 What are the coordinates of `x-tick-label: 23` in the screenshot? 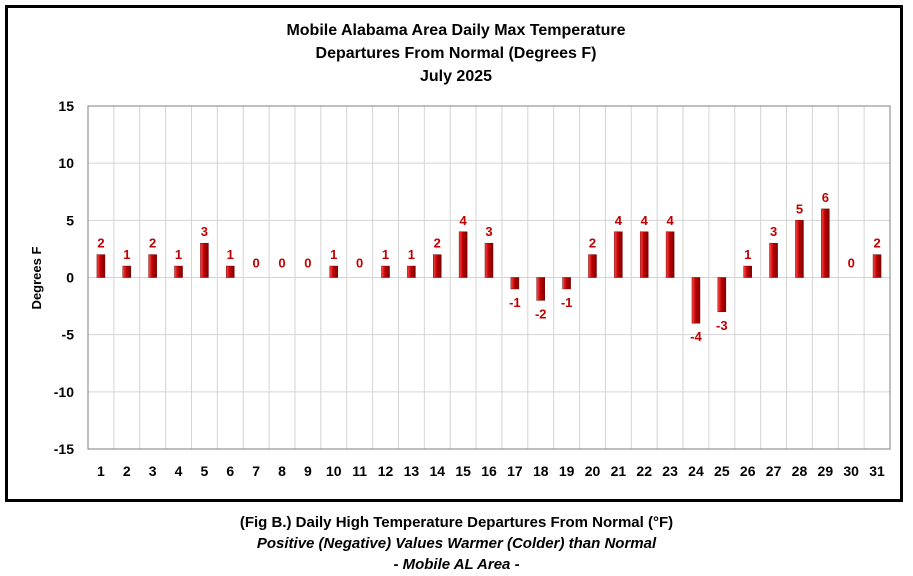 It's located at (670, 471).